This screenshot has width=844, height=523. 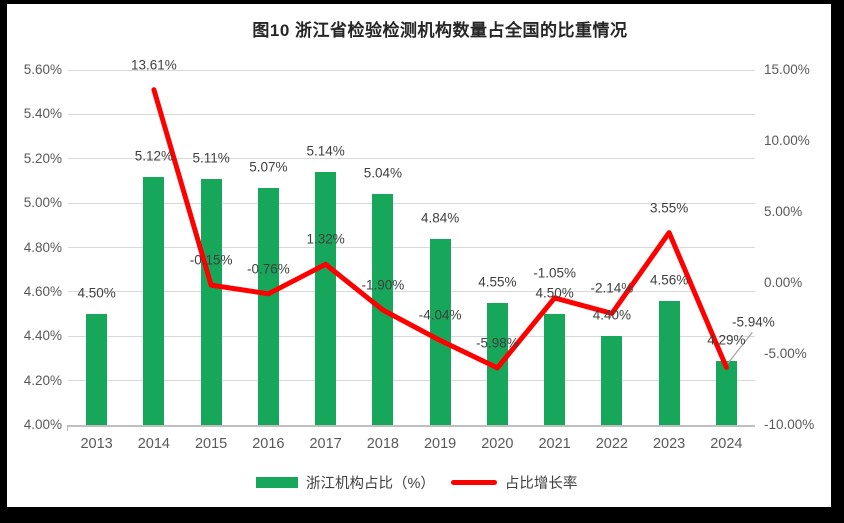 What do you see at coordinates (153, 65) in the screenshot?
I see `growth-rate-value-label: 13.61%` at bounding box center [153, 65].